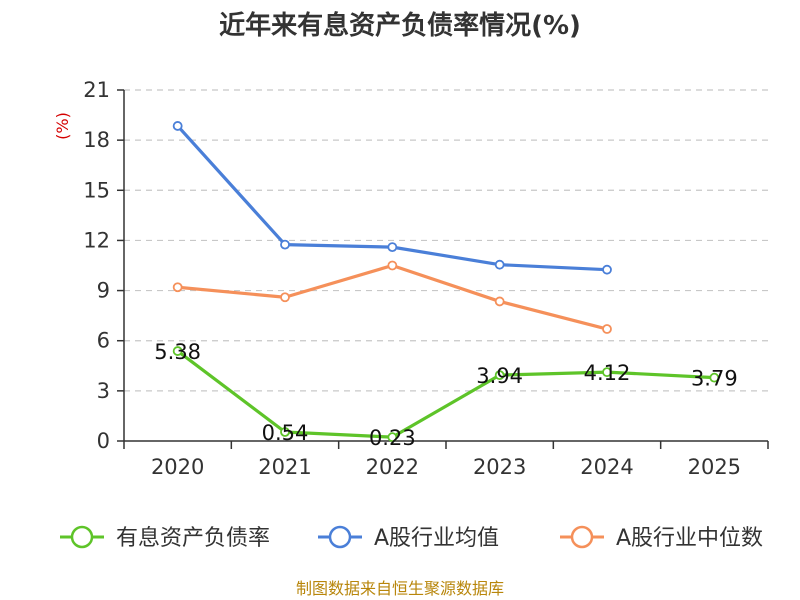 The image size is (800, 600). Describe the element at coordinates (103, 391) in the screenshot. I see `y-tick-label: 3` at that location.